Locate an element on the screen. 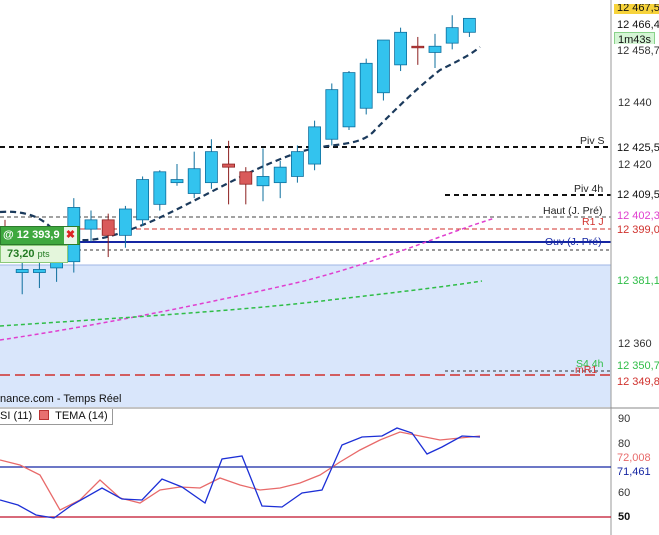 This screenshot has height=535, width=659. indicator-legend: SI (11) TEMA (14) is located at coordinates (56, 417).